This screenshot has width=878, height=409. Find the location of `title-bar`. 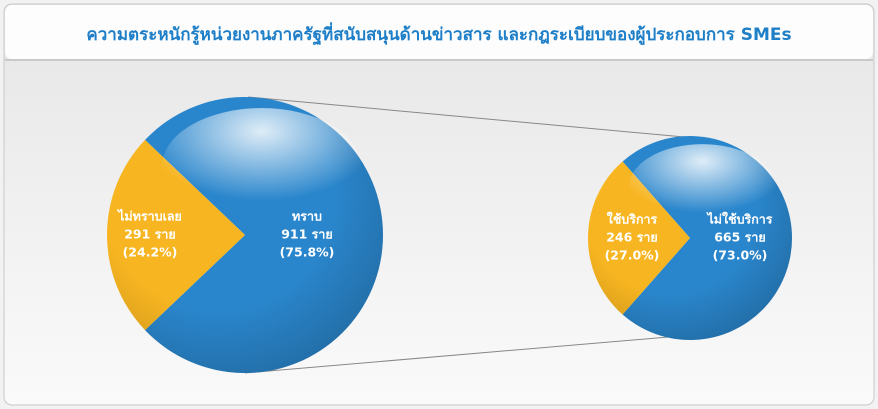

title-bar is located at coordinates (439, 32).